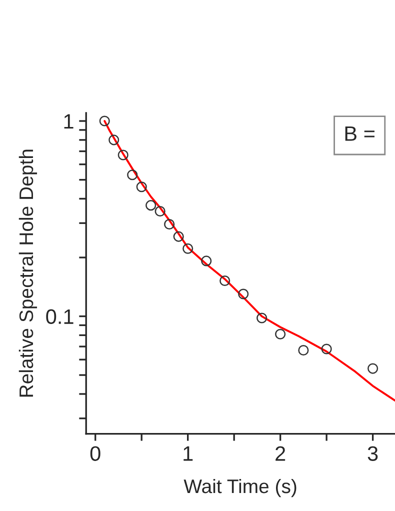 The height and width of the screenshot is (511, 395). What do you see at coordinates (28, 273) in the screenshot?
I see `y-axis-title: Relative Spectral Hole Depth` at bounding box center [28, 273].